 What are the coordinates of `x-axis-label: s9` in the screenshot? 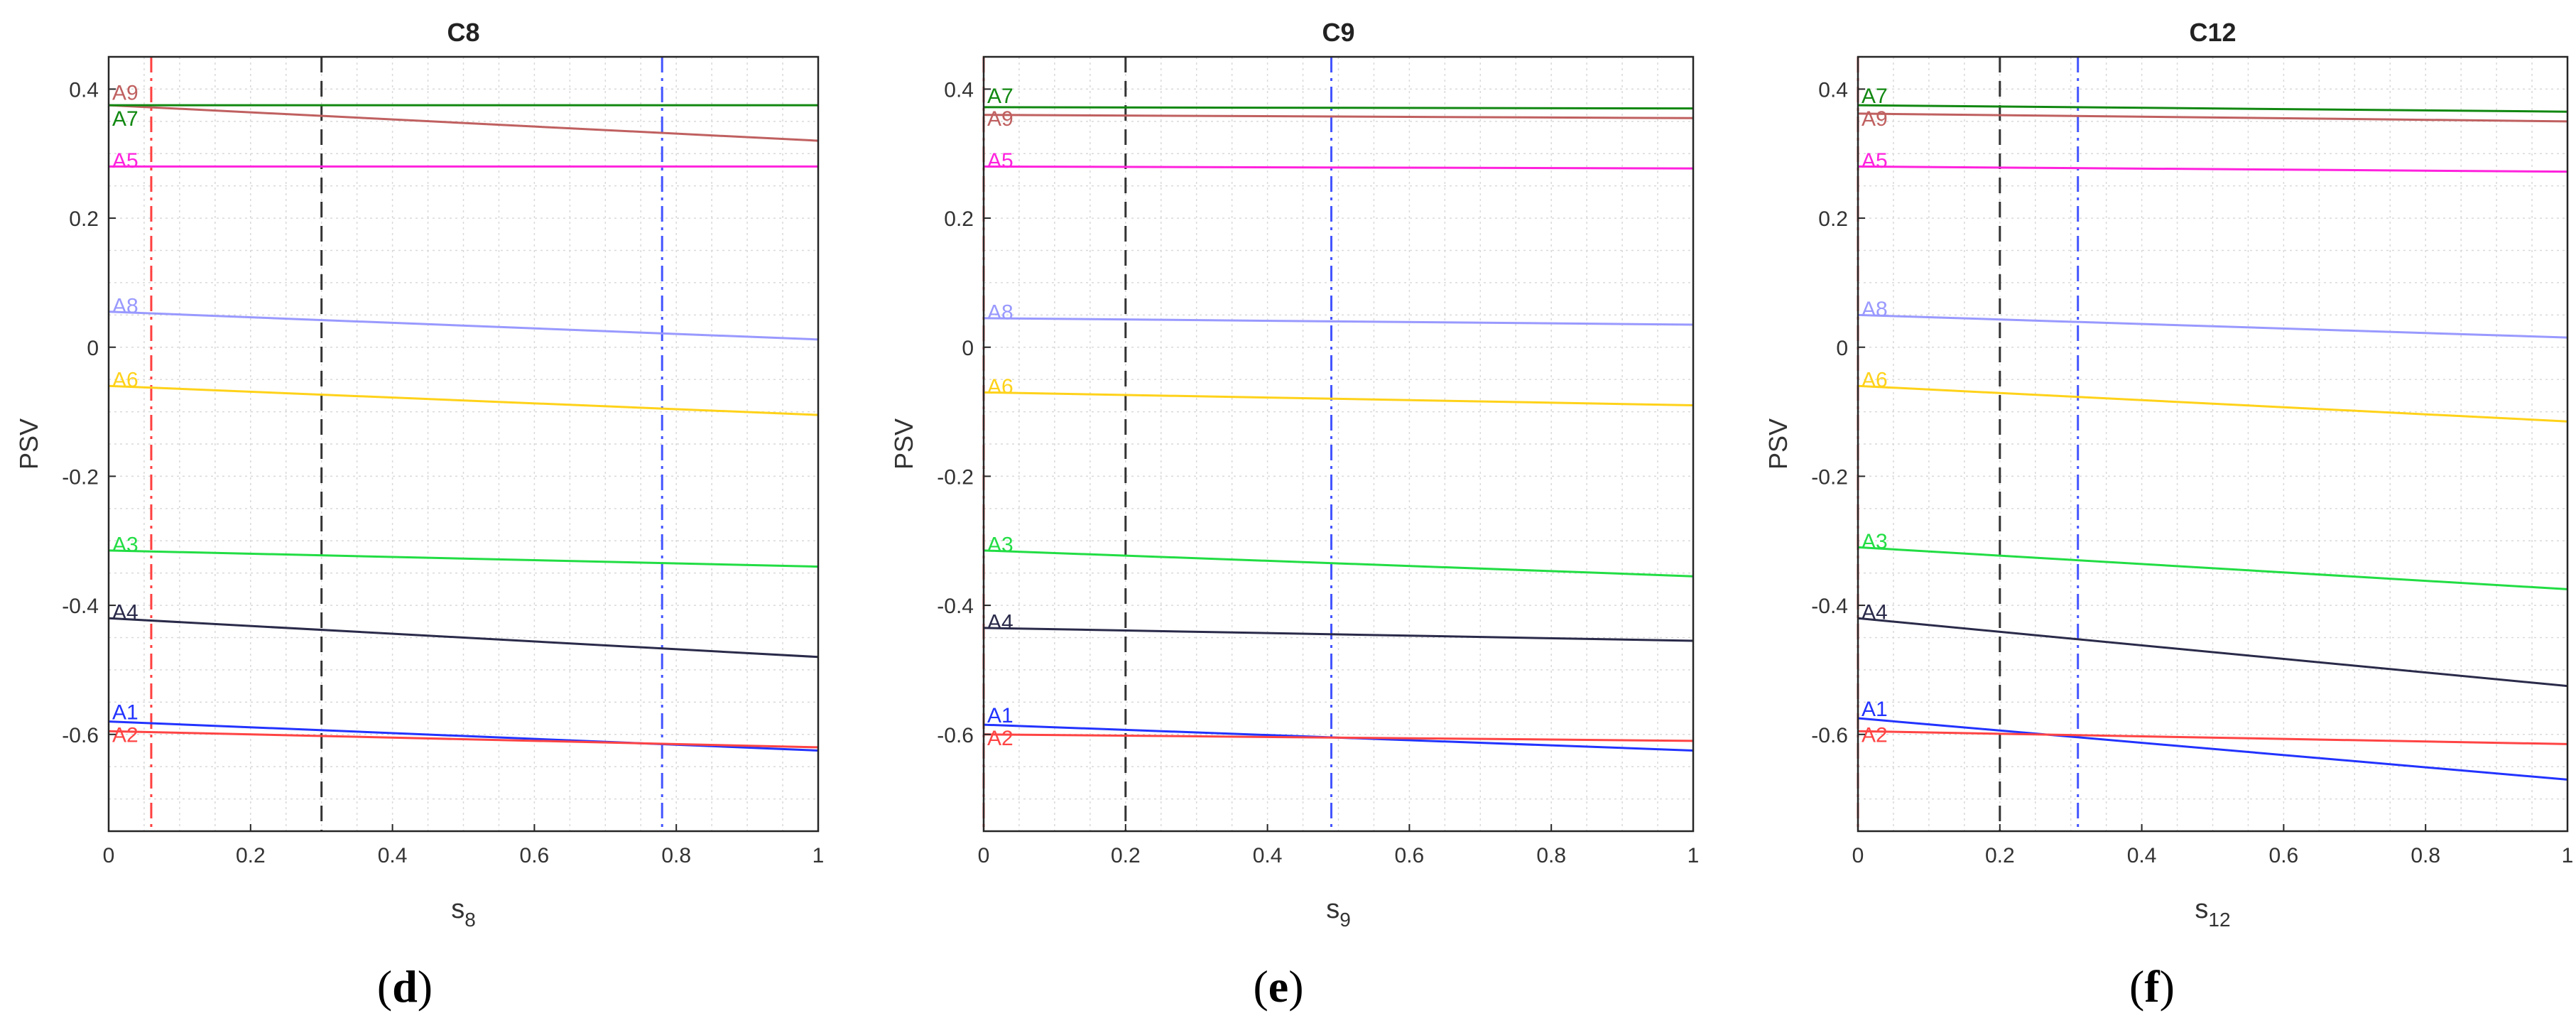 It's located at (1338, 913).